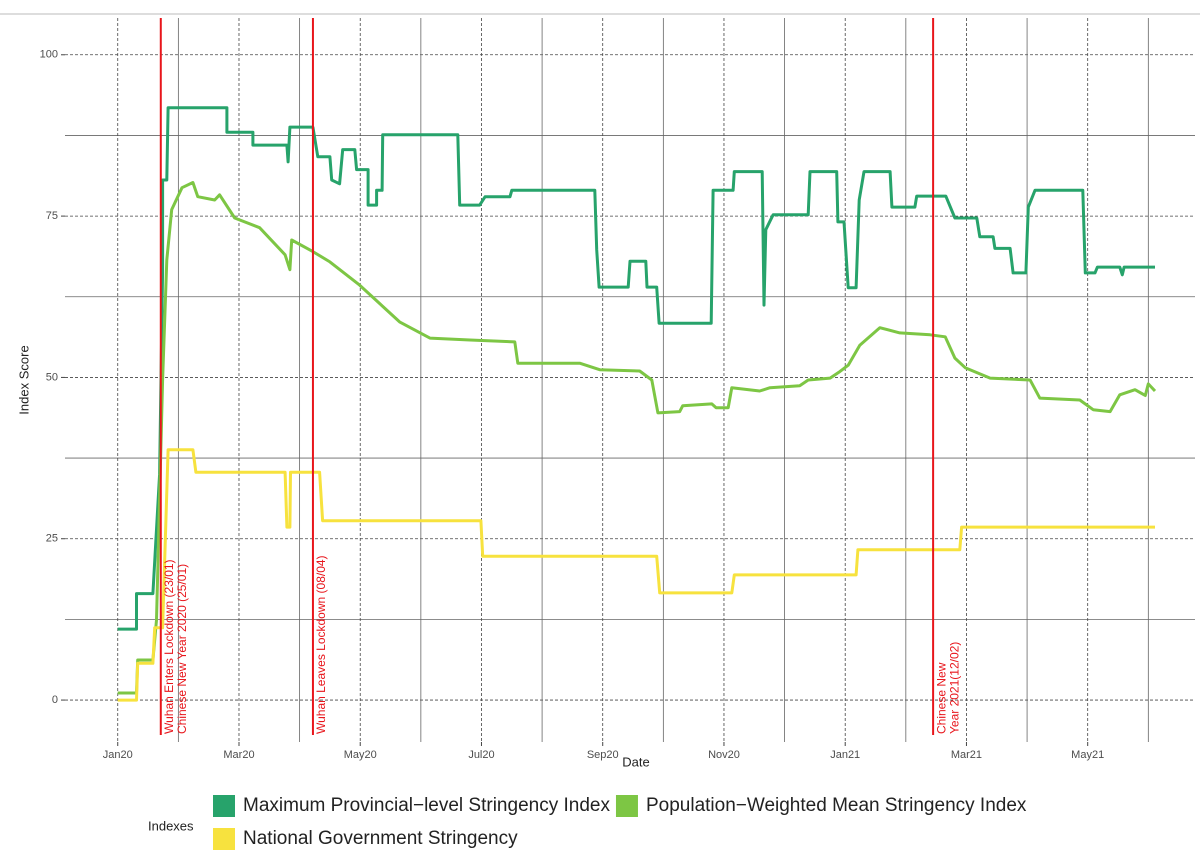  What do you see at coordinates (52, 216) in the screenshot?
I see `y-tick-label: 75` at bounding box center [52, 216].